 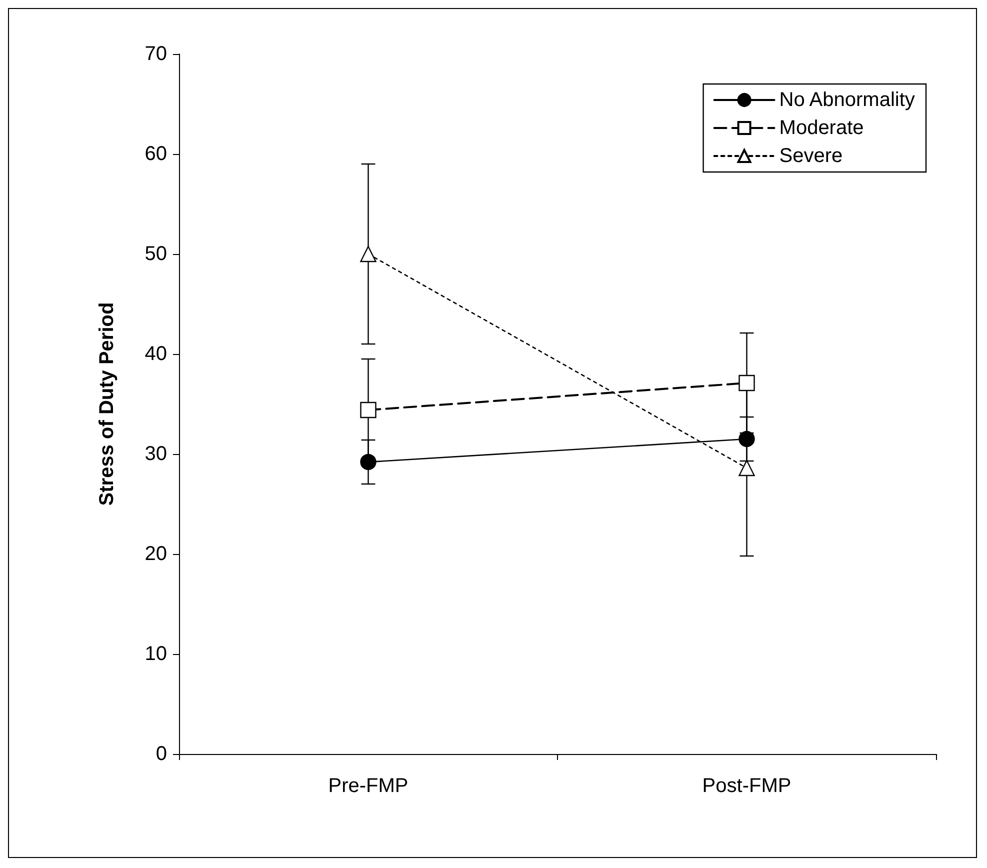 I want to click on y-tick-label: 60, so click(x=155, y=154).